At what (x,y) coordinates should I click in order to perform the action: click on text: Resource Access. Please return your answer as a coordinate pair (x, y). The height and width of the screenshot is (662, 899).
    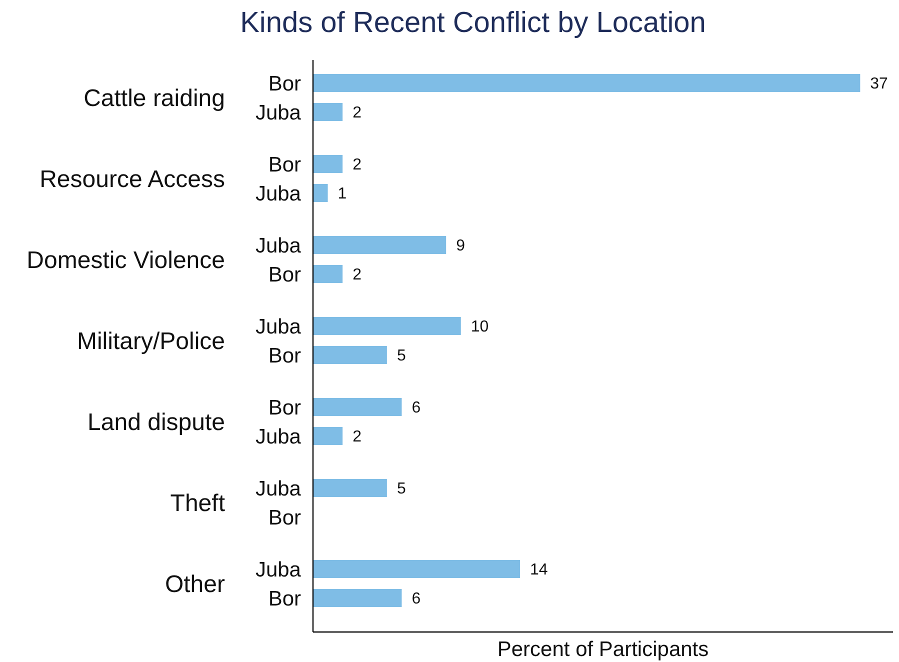
    Looking at the image, I should click on (132, 179).